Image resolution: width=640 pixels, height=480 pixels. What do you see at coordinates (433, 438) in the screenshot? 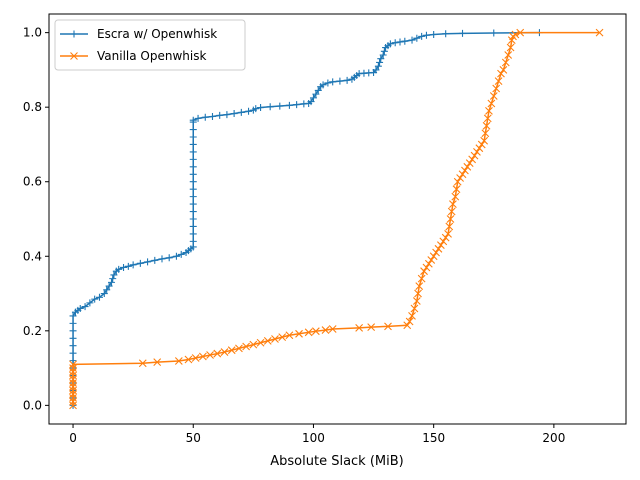
I see `x-tick-label: 150` at bounding box center [433, 438].